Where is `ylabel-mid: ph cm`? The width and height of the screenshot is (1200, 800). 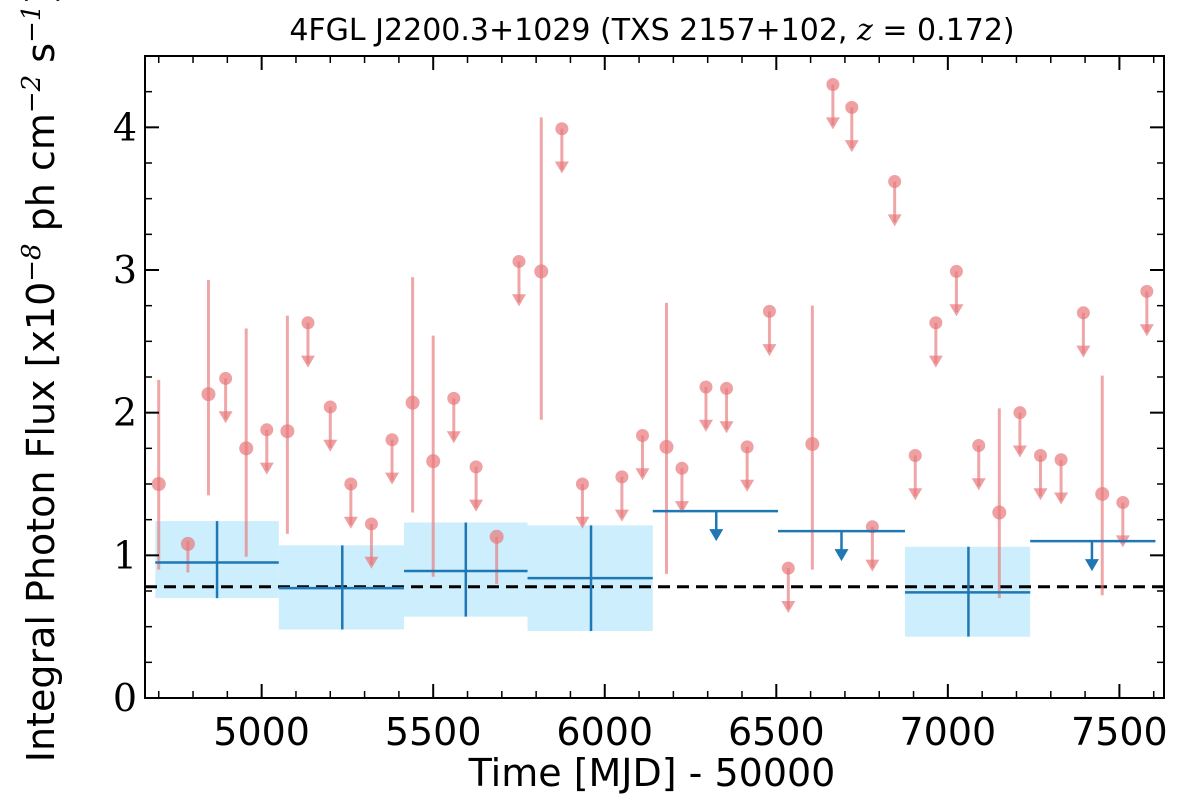
ylabel-mid: ph cm is located at coordinates (41, 178).